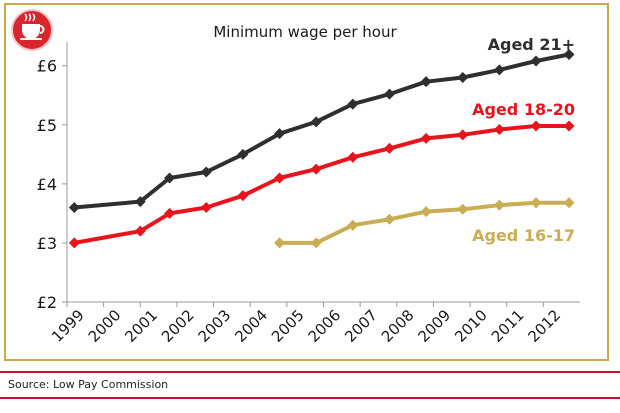 The height and width of the screenshot is (413, 620). Describe the element at coordinates (47, 302) in the screenshot. I see `y-tick-label: £2` at that location.